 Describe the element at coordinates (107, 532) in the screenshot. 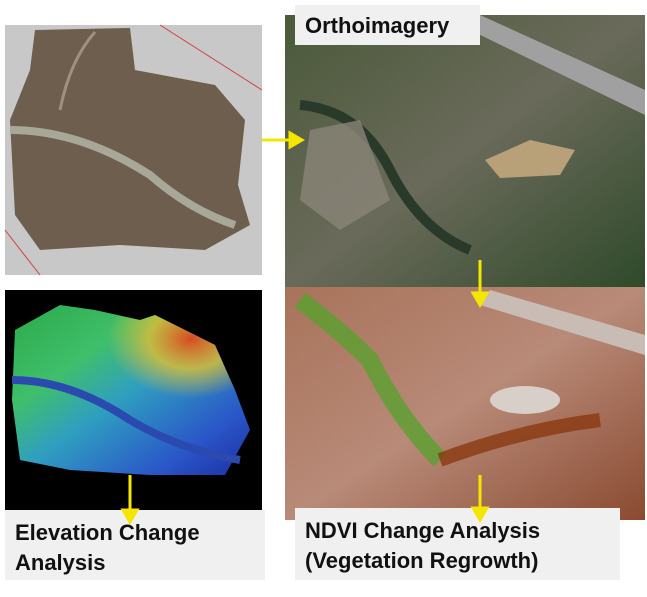

I see `panel-label: Elevation Change` at that location.